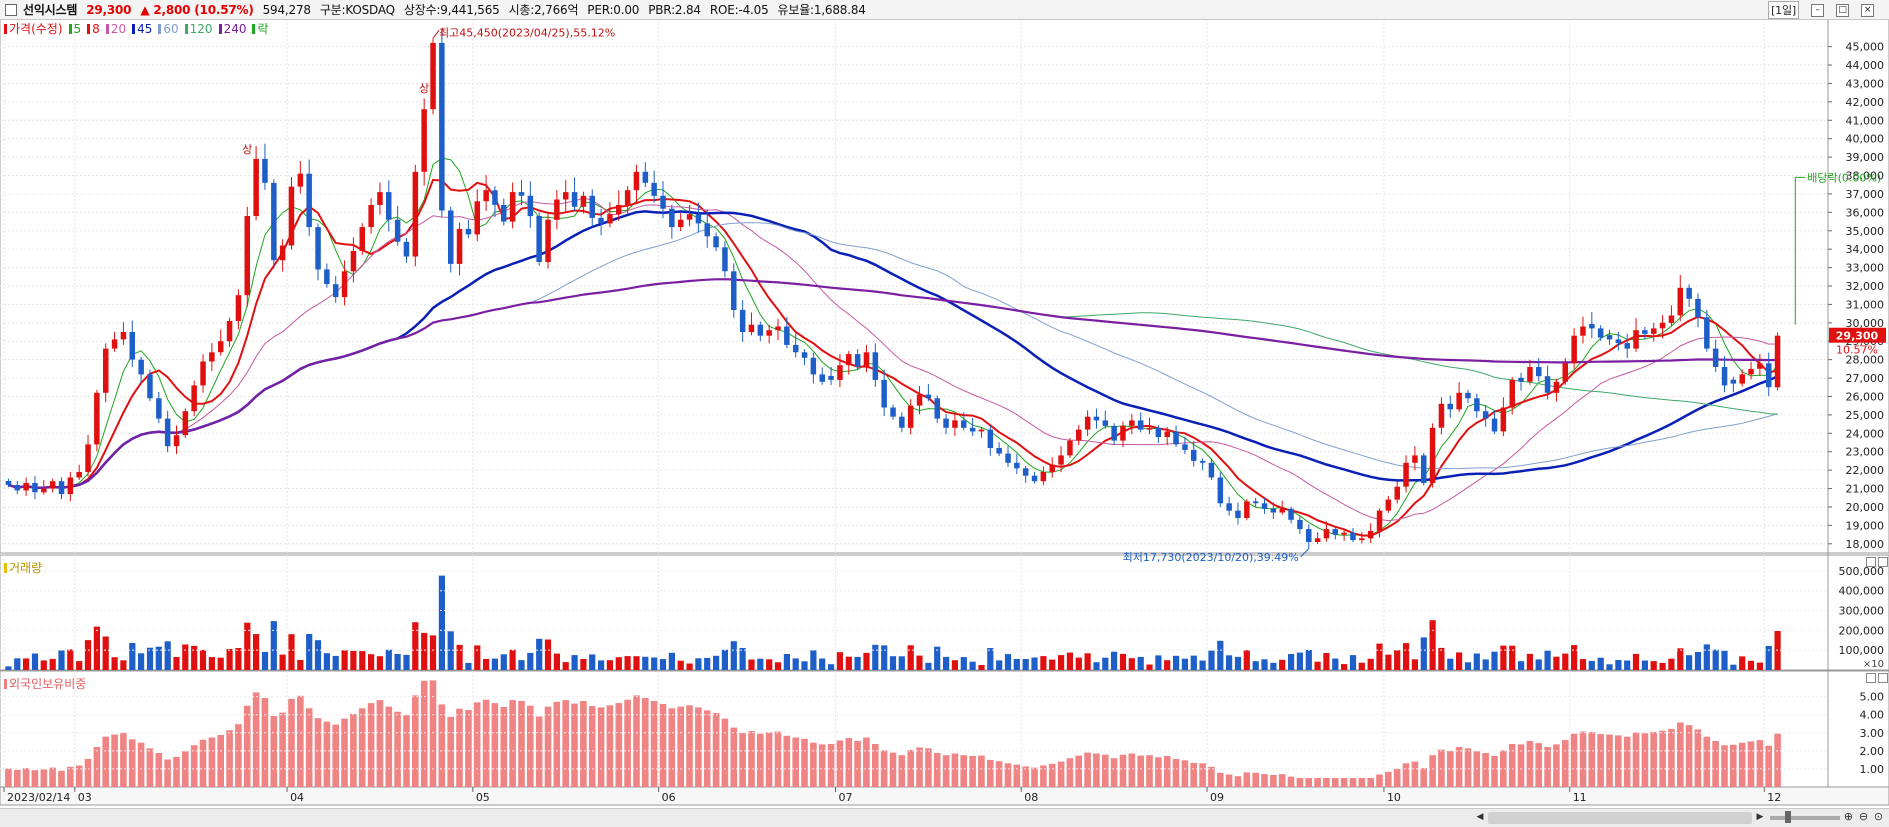 This screenshot has width=1889, height=827. What do you see at coordinates (93, 28) in the screenshot?
I see `legend-item-ma8: 8` at bounding box center [93, 28].